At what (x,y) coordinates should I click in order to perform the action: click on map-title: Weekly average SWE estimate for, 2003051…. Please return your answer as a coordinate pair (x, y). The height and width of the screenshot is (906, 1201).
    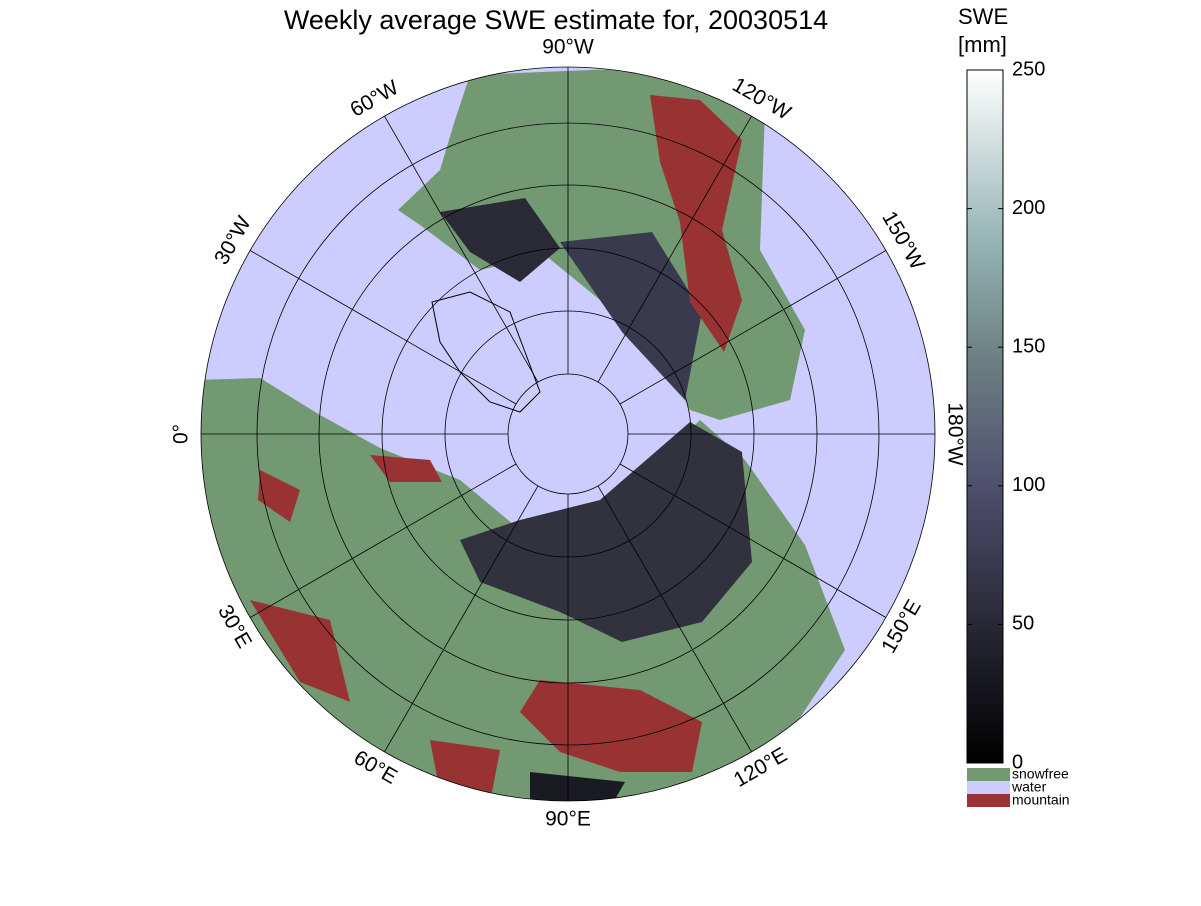
    Looking at the image, I should click on (556, 20).